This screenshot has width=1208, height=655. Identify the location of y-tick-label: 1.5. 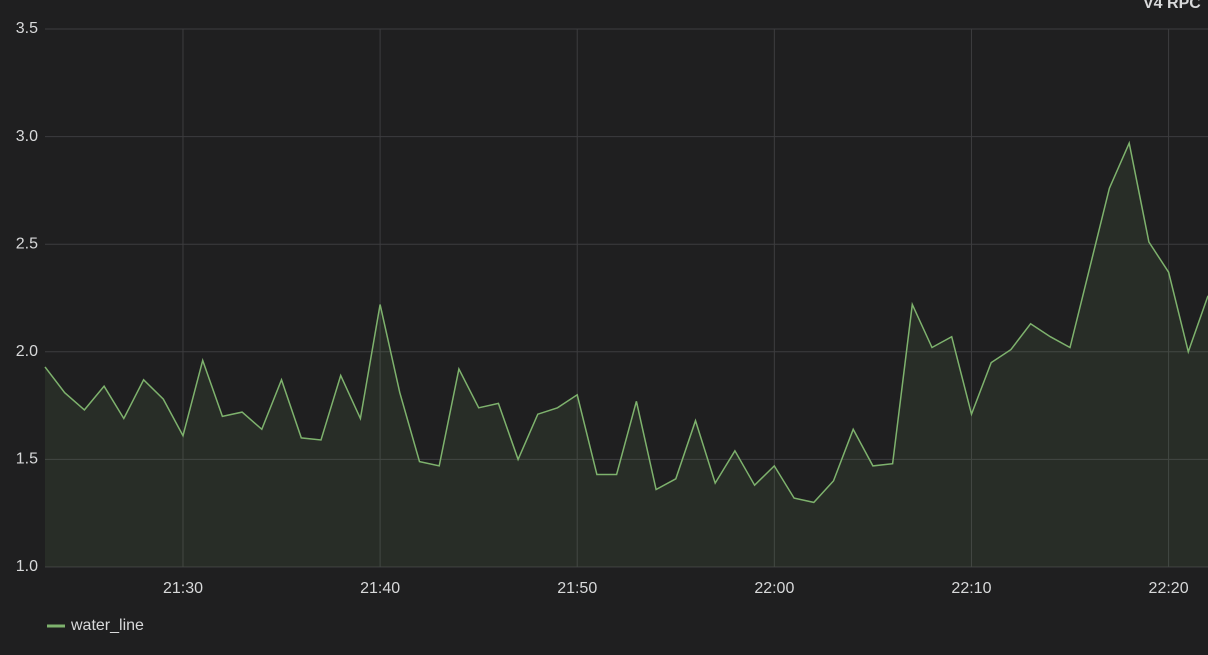
(27, 459).